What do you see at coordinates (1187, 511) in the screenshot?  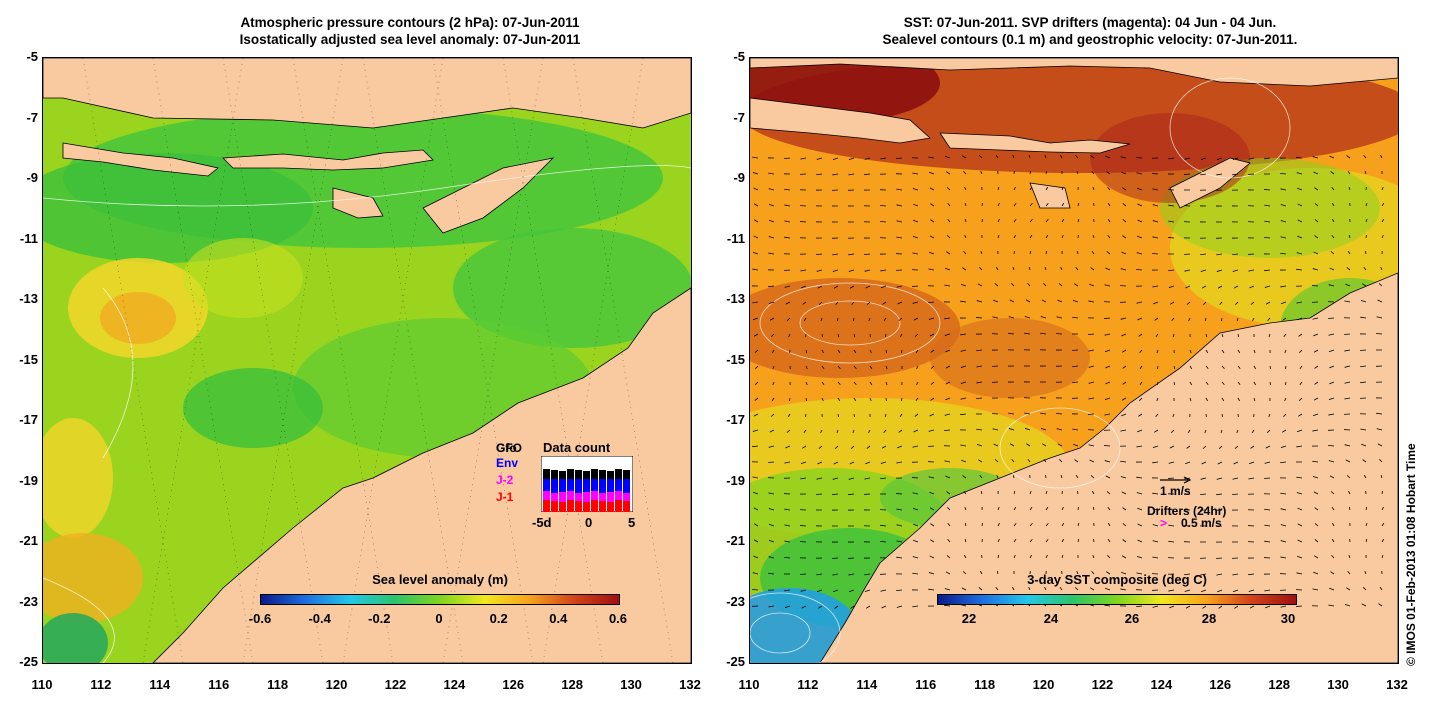 I see `drifter-legend-title: Drifters (24hr)` at bounding box center [1187, 511].